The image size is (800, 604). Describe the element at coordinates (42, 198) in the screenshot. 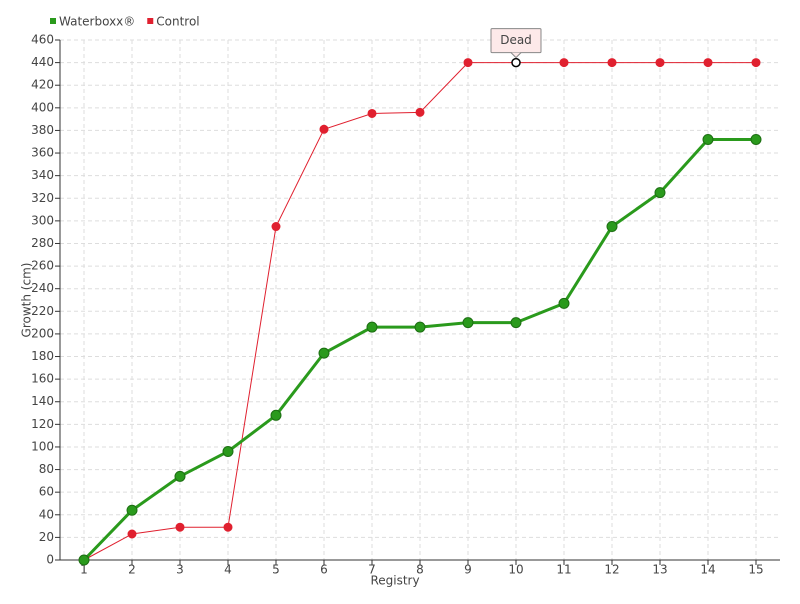

I see `y-tick-label: 320` at that location.